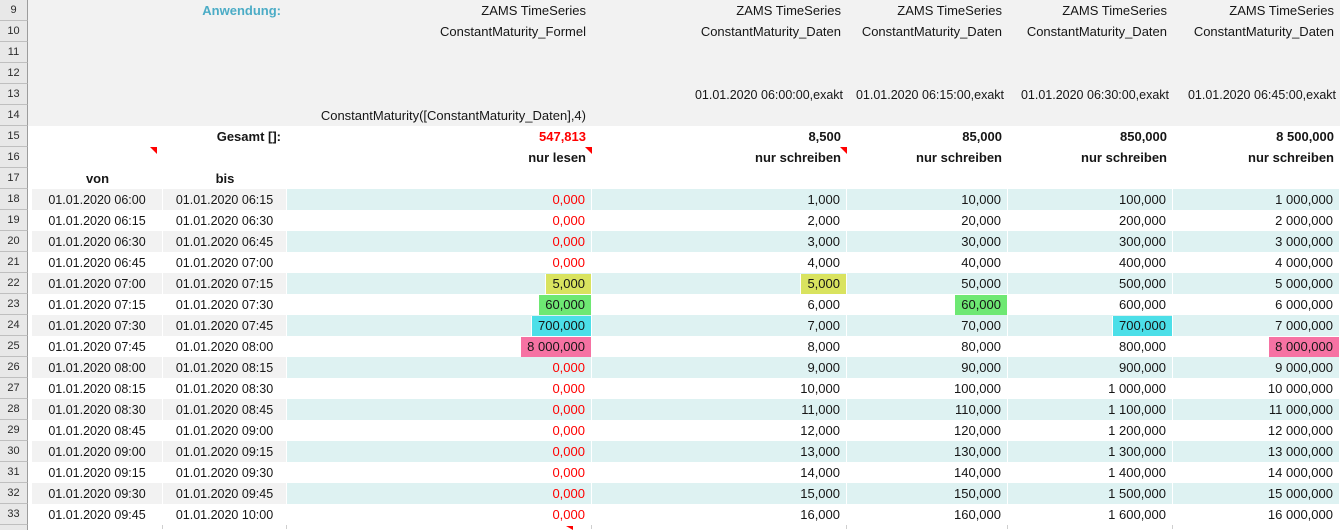 This screenshot has height=530, width=1340. I want to click on cell-value-2: 15,000, so click(719, 493).